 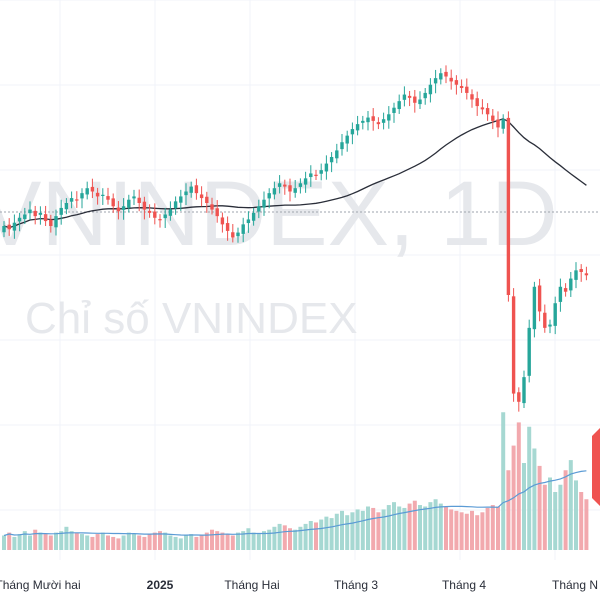 What do you see at coordinates (295, 503) in the screenshot?
I see `volume-moving-average-line` at bounding box center [295, 503].